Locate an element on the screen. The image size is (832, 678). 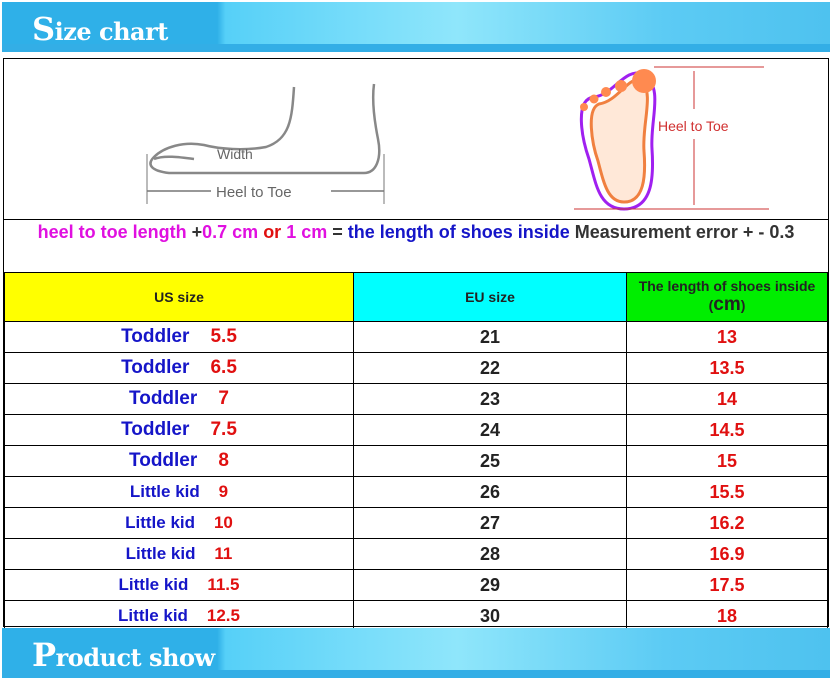
table-row: Little kid 11.5 29 17.5 is located at coordinates (416, 585).